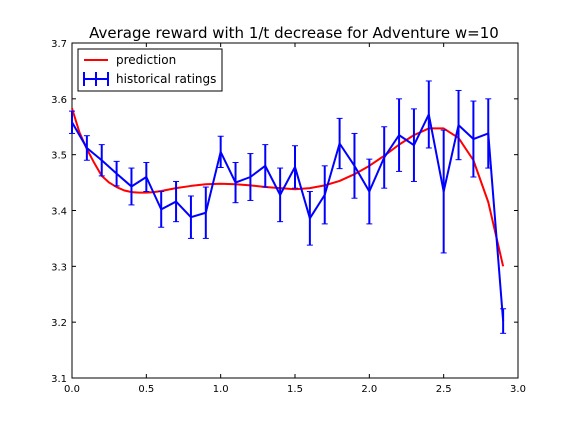 This screenshot has width=576, height=432. Describe the element at coordinates (444, 389) in the screenshot. I see `x-tick-label: 2.5` at that location.